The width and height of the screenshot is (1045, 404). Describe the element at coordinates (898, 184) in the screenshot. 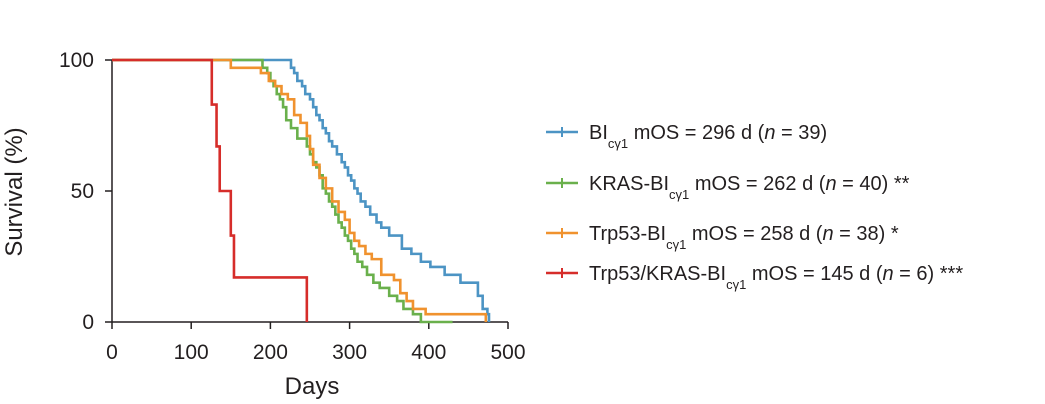

I see `legend-significance: **` at that location.